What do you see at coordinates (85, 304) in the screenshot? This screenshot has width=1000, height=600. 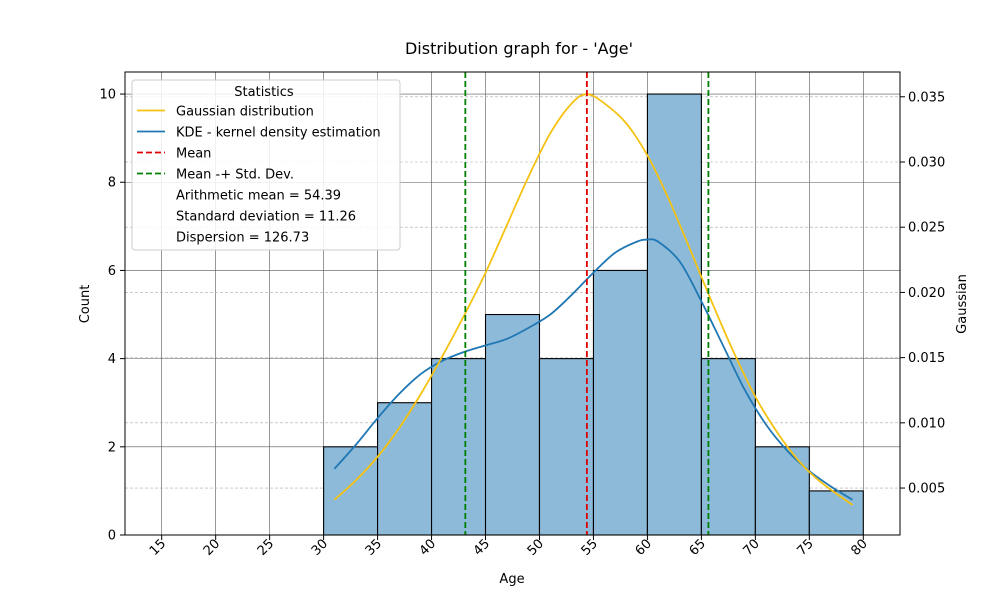 I see `y-axis-label: Count` at bounding box center [85, 304].